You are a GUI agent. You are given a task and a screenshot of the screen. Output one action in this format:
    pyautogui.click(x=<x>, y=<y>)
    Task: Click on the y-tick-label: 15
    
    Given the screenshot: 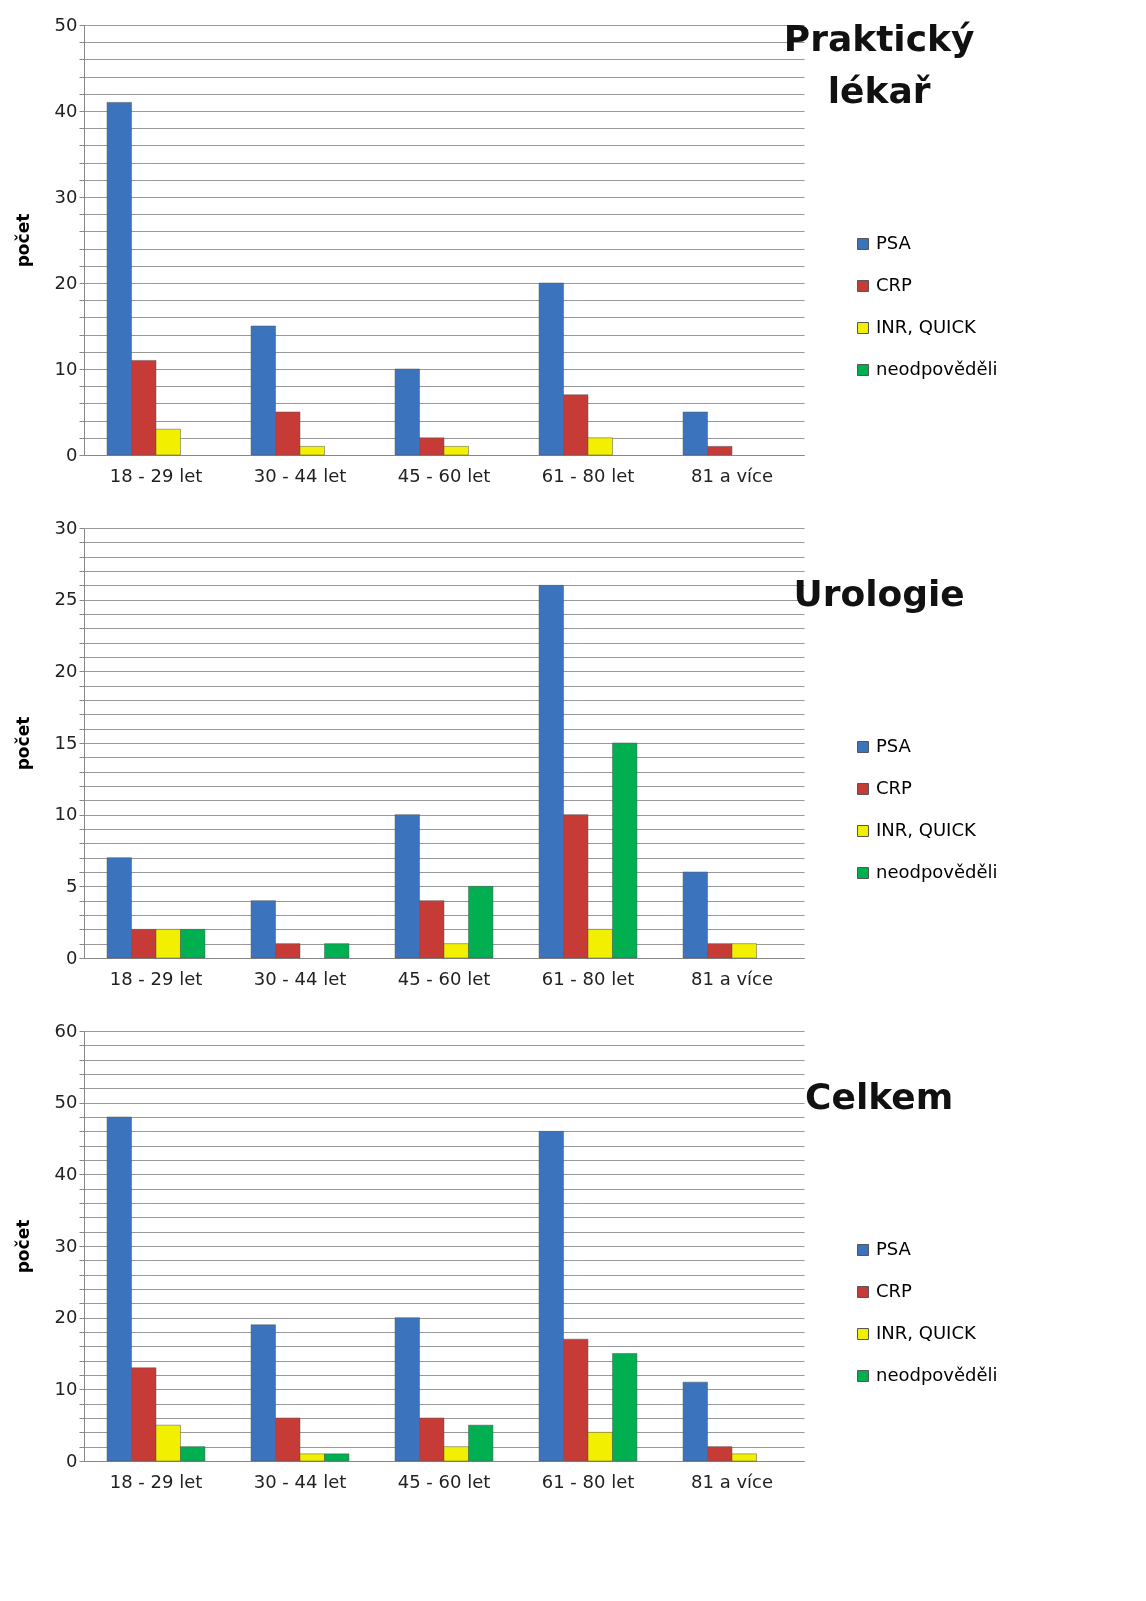 What is the action you would take?
    pyautogui.click(x=66, y=742)
    